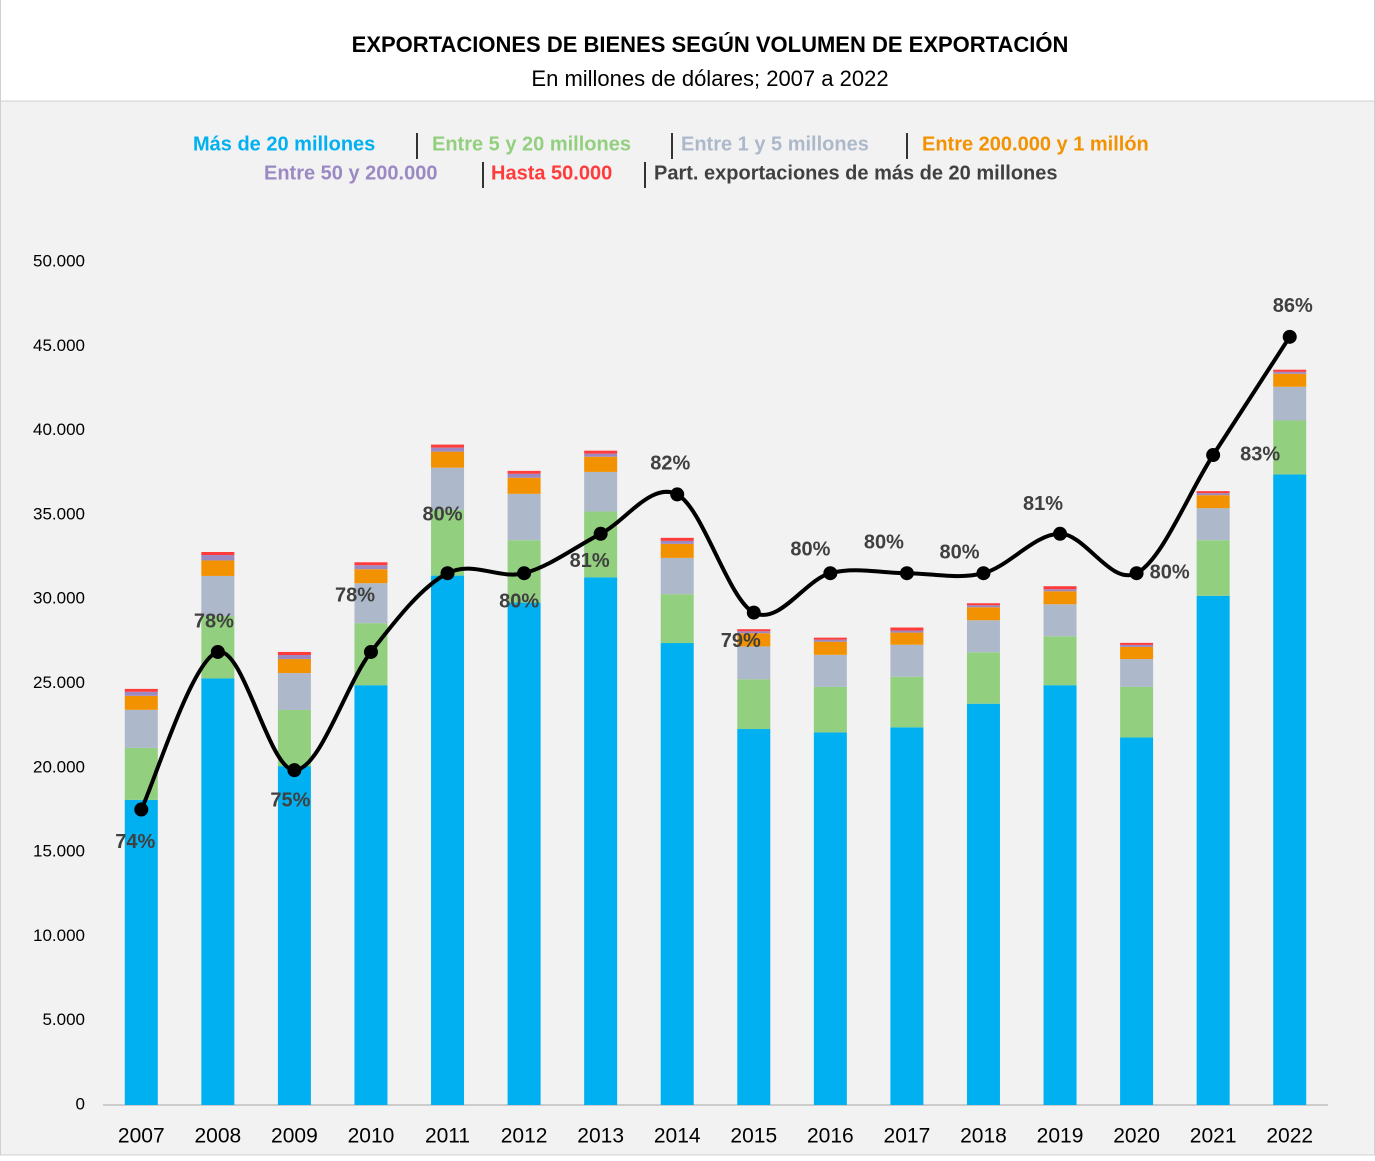 The width and height of the screenshot is (1375, 1161). I want to click on x-tick-label: 2016, so click(830, 1136).